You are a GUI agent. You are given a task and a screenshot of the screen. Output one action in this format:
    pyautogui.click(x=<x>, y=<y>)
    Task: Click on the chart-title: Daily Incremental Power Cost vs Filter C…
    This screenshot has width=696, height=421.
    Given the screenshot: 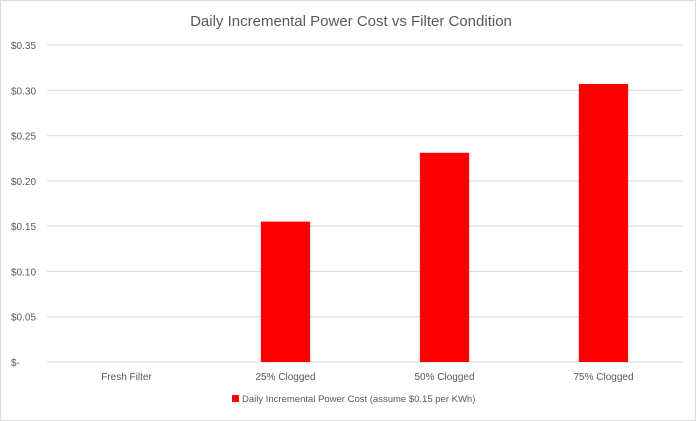 What is the action you would take?
    pyautogui.click(x=351, y=21)
    